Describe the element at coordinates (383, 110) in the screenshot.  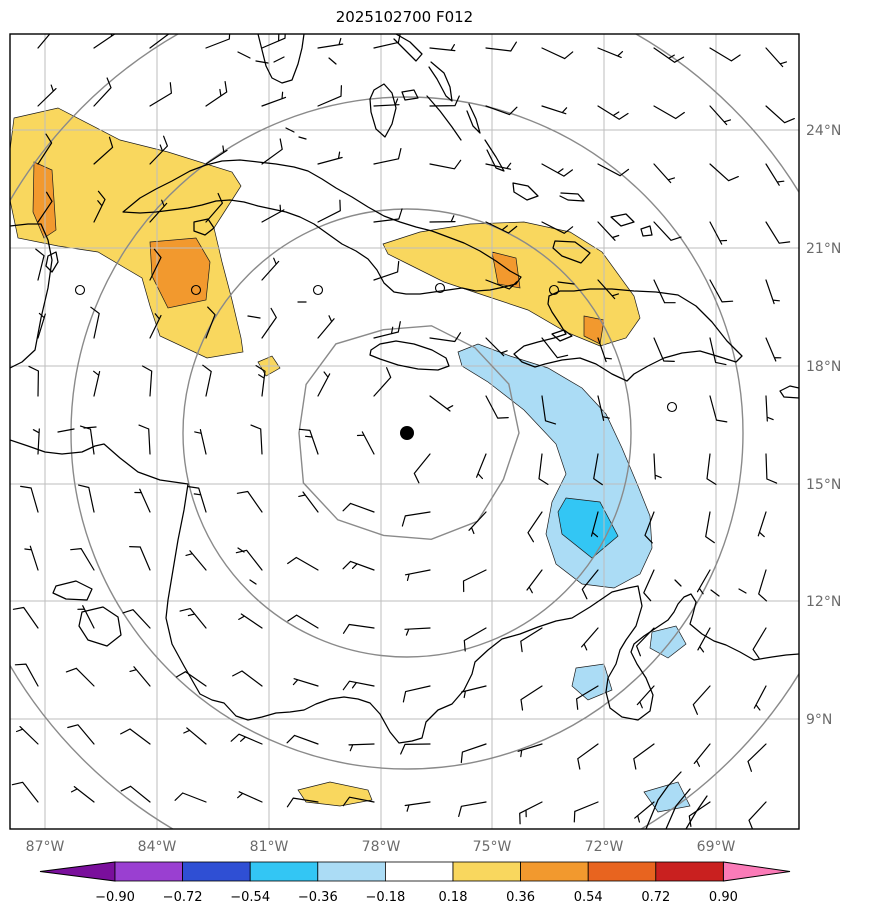
I see `coast-andros` at that location.